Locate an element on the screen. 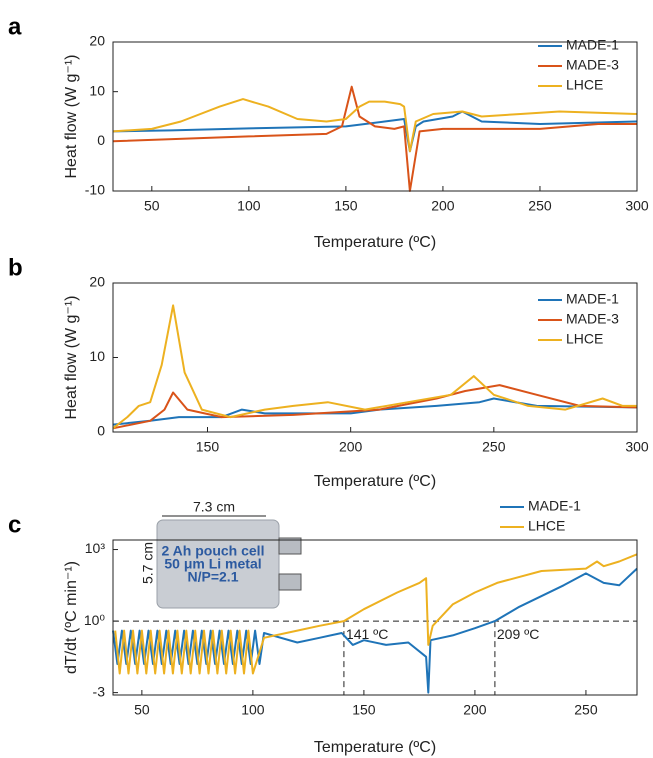 This screenshot has width=653, height=758. annotation: 141 ºC is located at coordinates (367, 634).